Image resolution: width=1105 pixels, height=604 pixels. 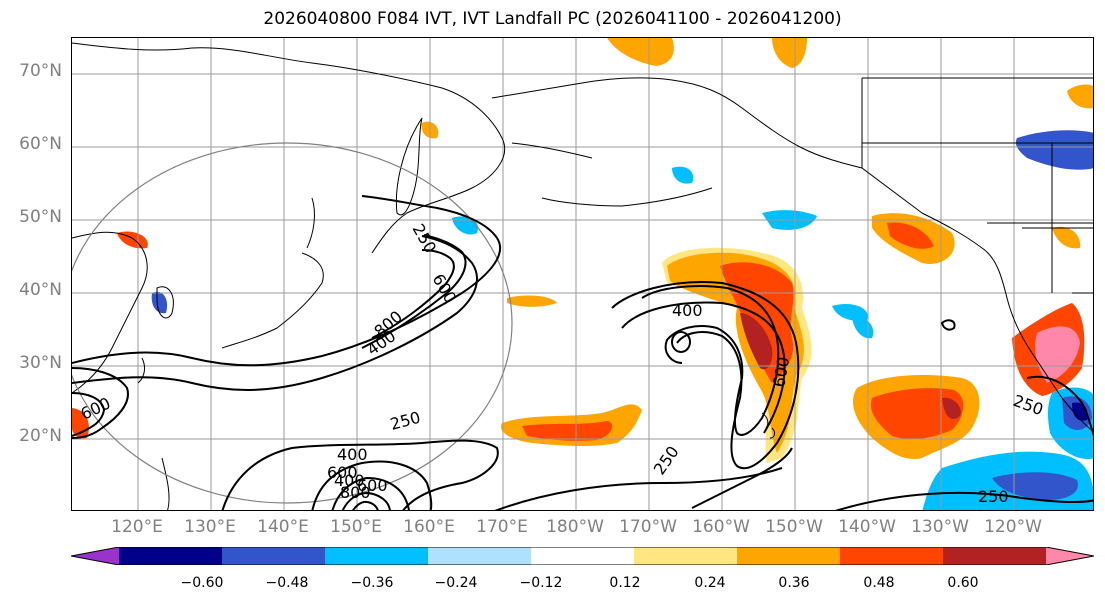 I want to click on lon-label-180w: 180°W, so click(x=575, y=527).